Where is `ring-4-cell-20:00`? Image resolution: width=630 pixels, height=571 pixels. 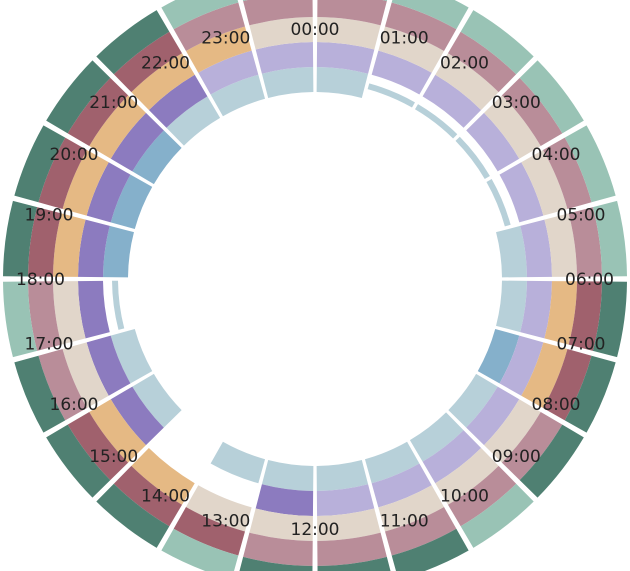 ring-4-cell-20:00 is located at coordinates (98, 112).